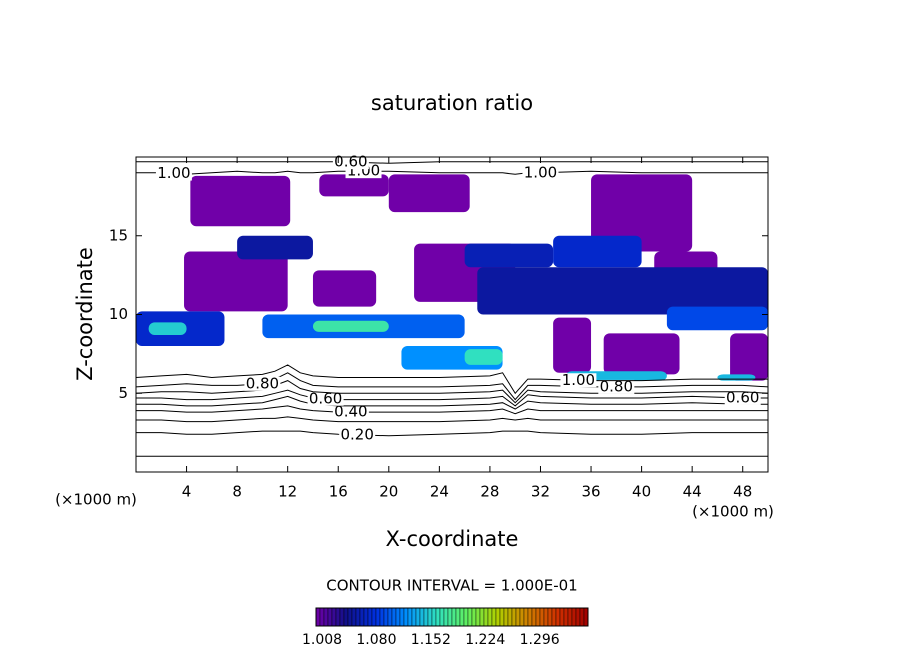 This screenshot has height=654, width=904. I want to click on x-axis-label: X-coordinate, so click(452, 539).